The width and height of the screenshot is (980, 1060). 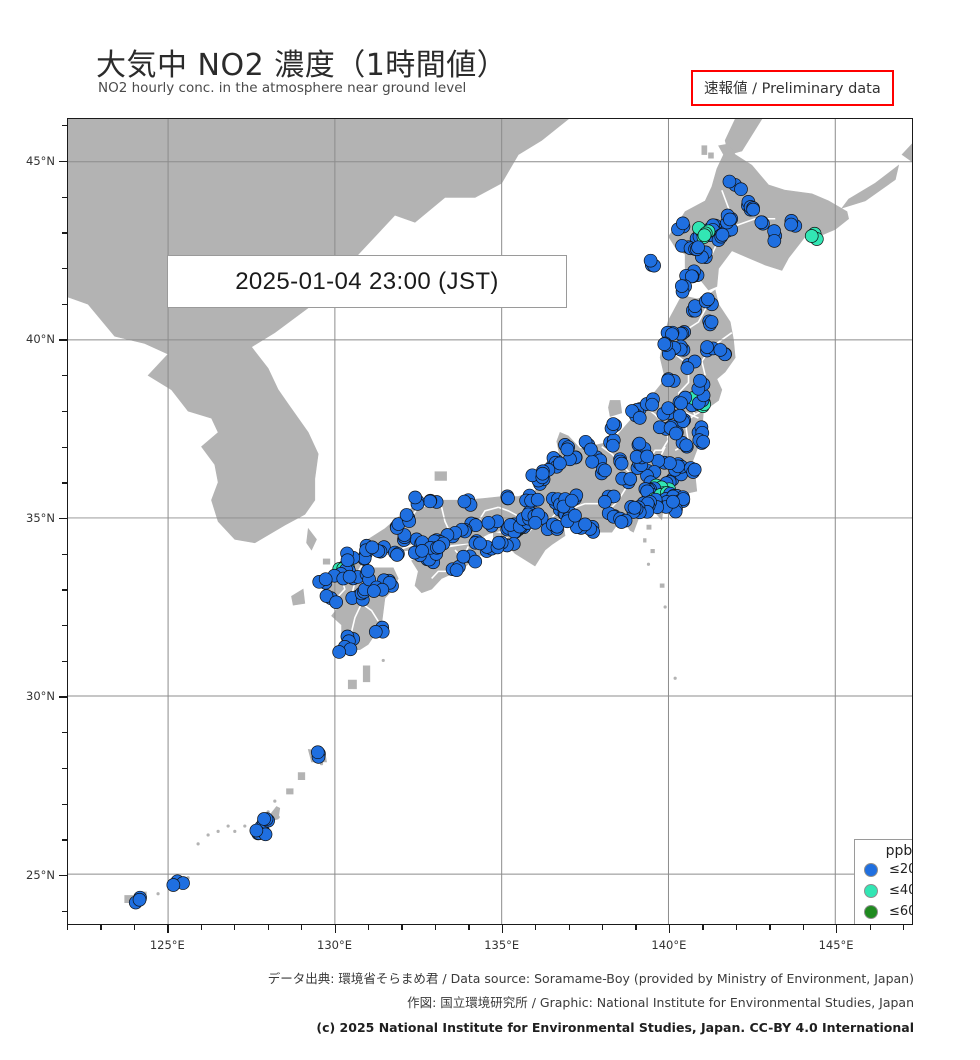 What do you see at coordinates (883, 869) in the screenshot?
I see `legend-item-20: ≤20` at bounding box center [883, 869].